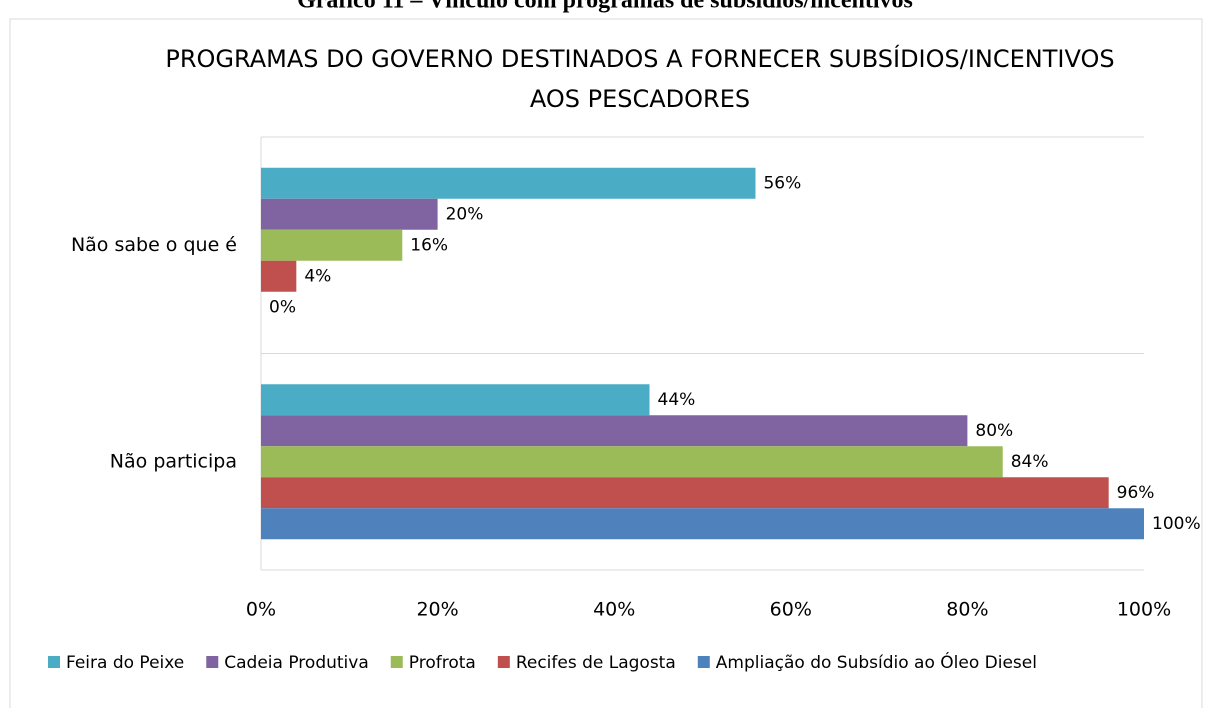 This screenshot has height=708, width=1211. Describe the element at coordinates (465, 214) in the screenshot. I see `data-label: 20%` at that location.